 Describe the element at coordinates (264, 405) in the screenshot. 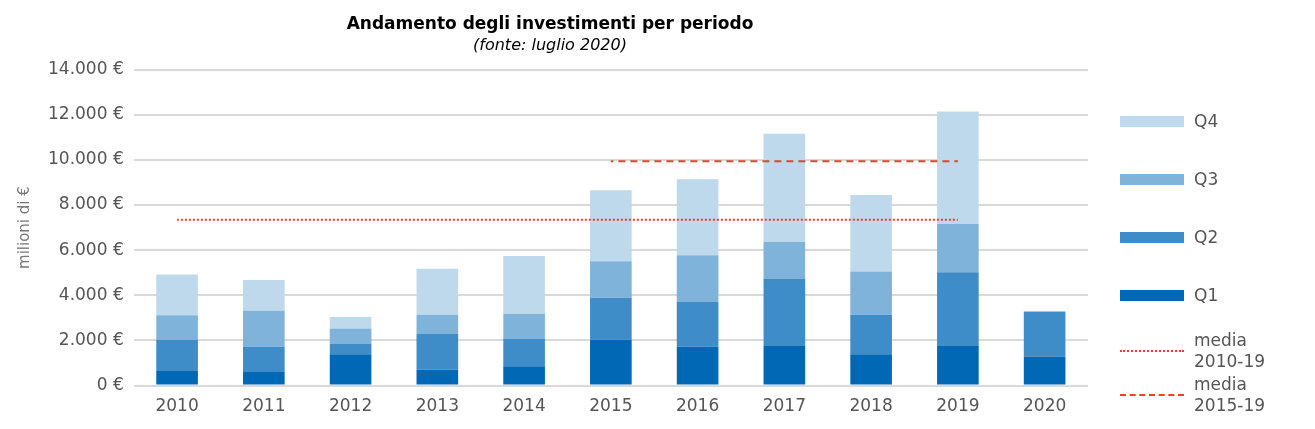

I see `x-tick-label: 2011` at that location.